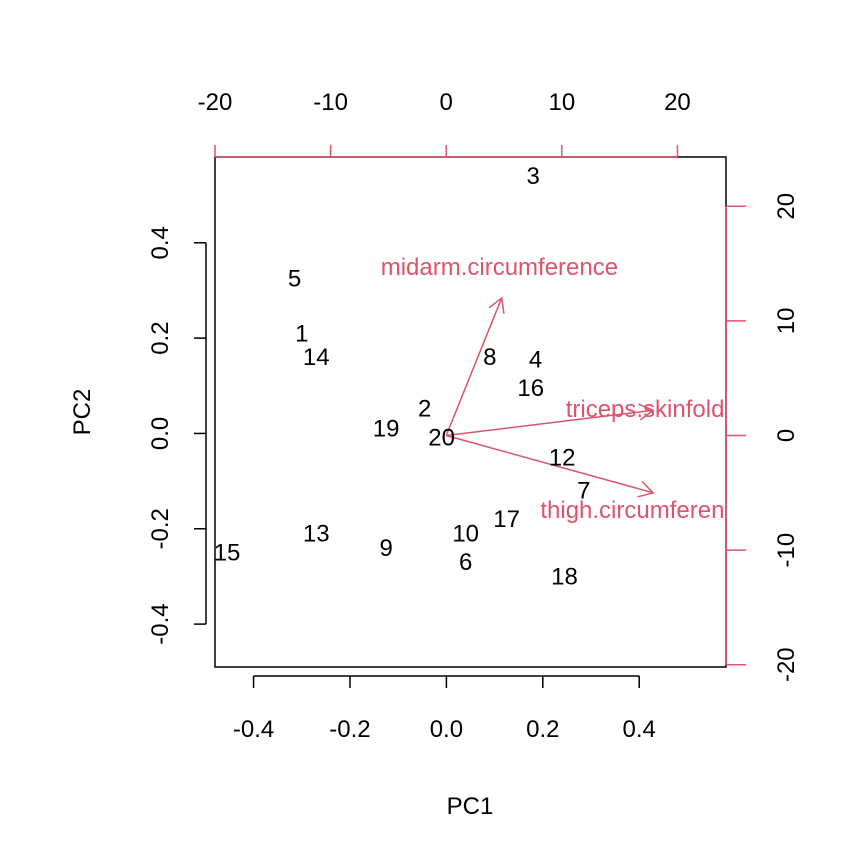 Image resolution: width=864 pixels, height=864 pixels. What do you see at coordinates (316, 534) in the screenshot?
I see `point-label: 13` at bounding box center [316, 534].